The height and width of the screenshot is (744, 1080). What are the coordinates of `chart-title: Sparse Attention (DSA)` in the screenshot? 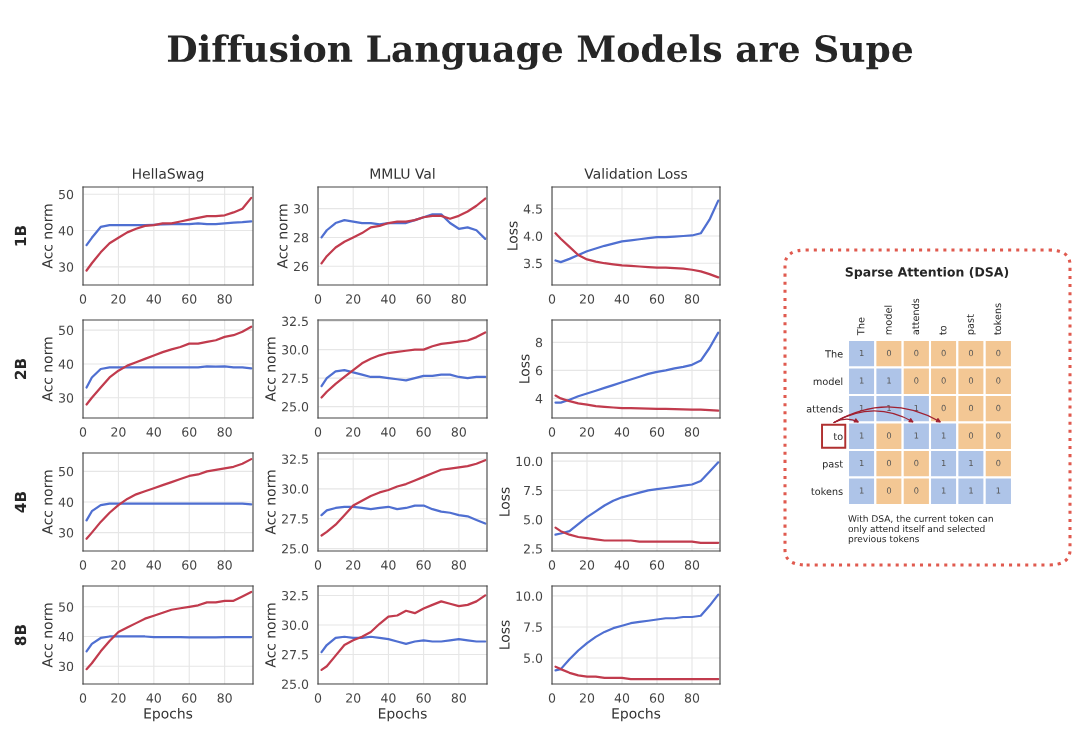 It's located at (927, 273).